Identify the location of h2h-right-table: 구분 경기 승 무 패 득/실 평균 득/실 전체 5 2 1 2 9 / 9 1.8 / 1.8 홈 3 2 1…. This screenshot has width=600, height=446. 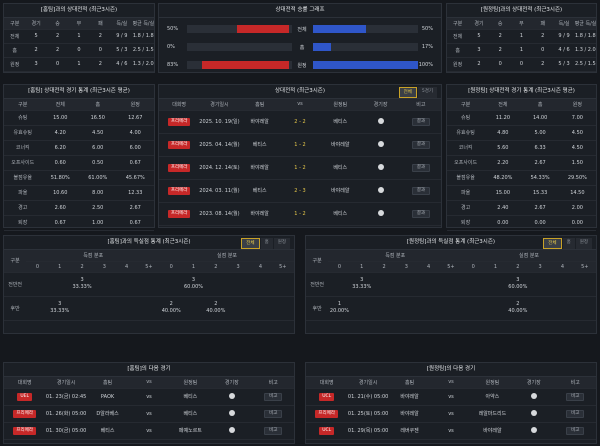
(521, 45).